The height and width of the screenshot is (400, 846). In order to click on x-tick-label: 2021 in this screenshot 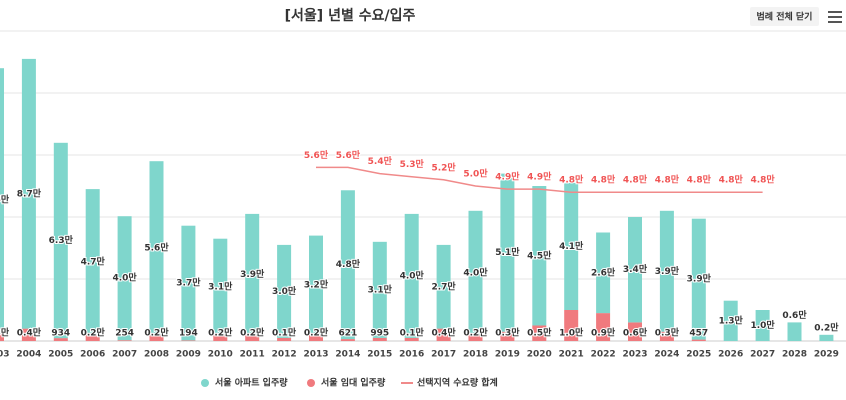, I will do `click(571, 355)`.